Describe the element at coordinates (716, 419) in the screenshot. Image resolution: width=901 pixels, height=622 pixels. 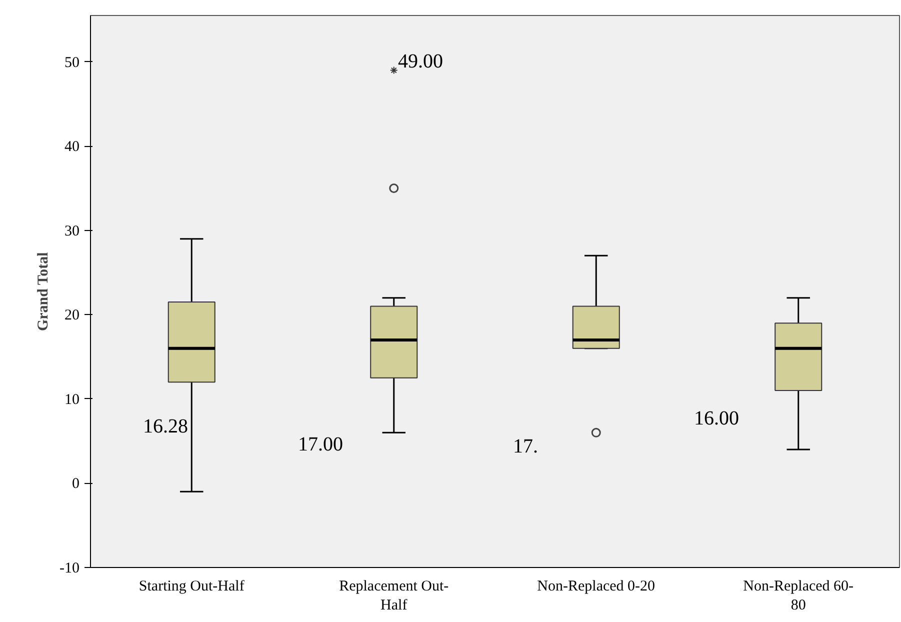
I see `annotation: 16.00` at that location.